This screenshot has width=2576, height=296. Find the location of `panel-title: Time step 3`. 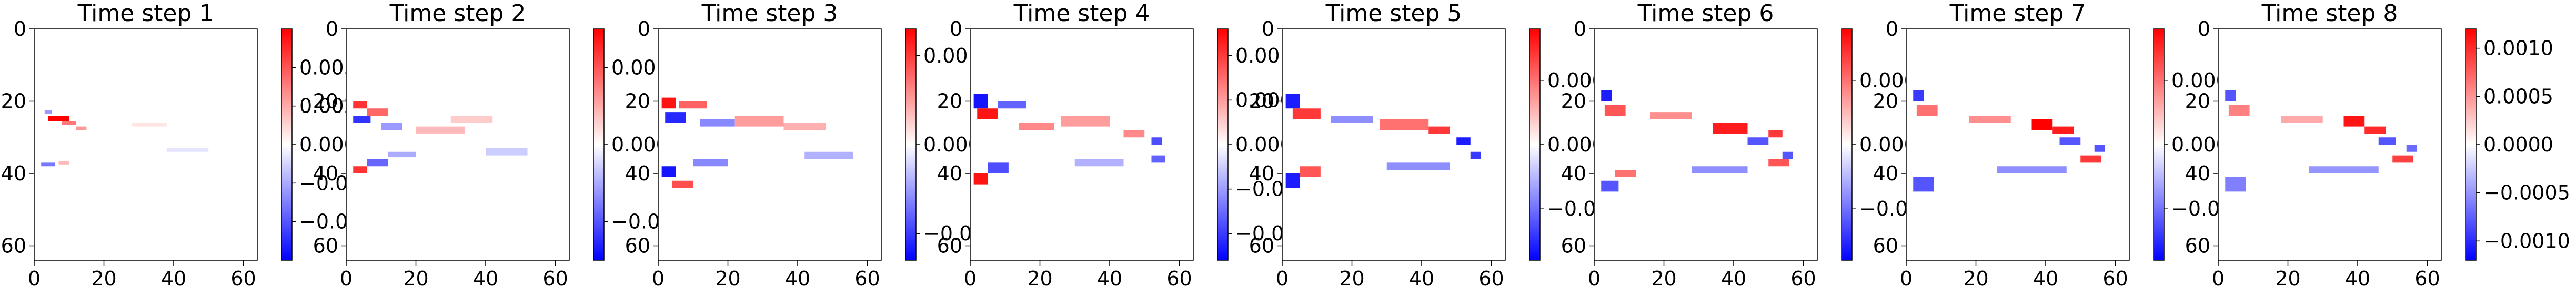

panel-title: Time step 3 is located at coordinates (769, 13).